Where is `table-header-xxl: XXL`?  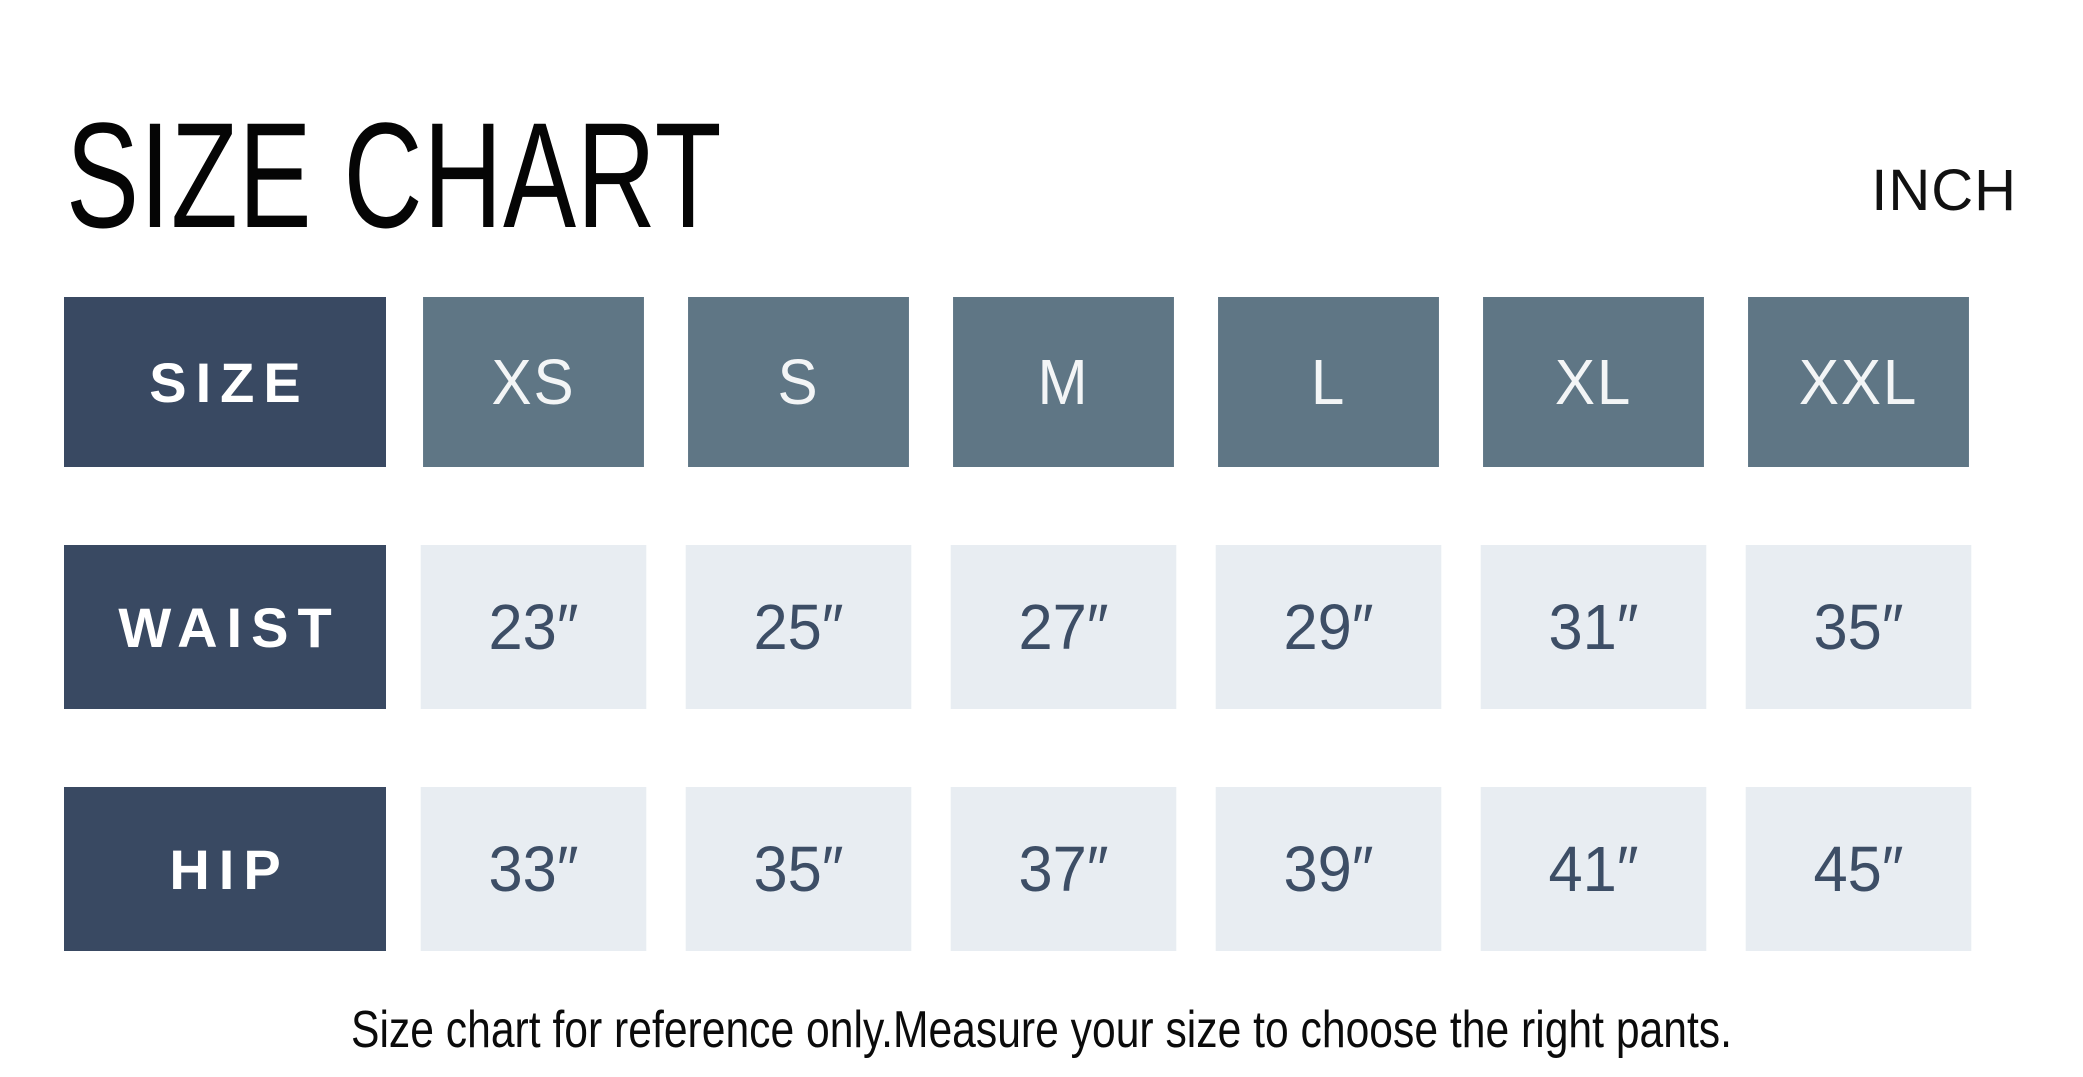 table-header-xxl: XXL is located at coordinates (1858, 382).